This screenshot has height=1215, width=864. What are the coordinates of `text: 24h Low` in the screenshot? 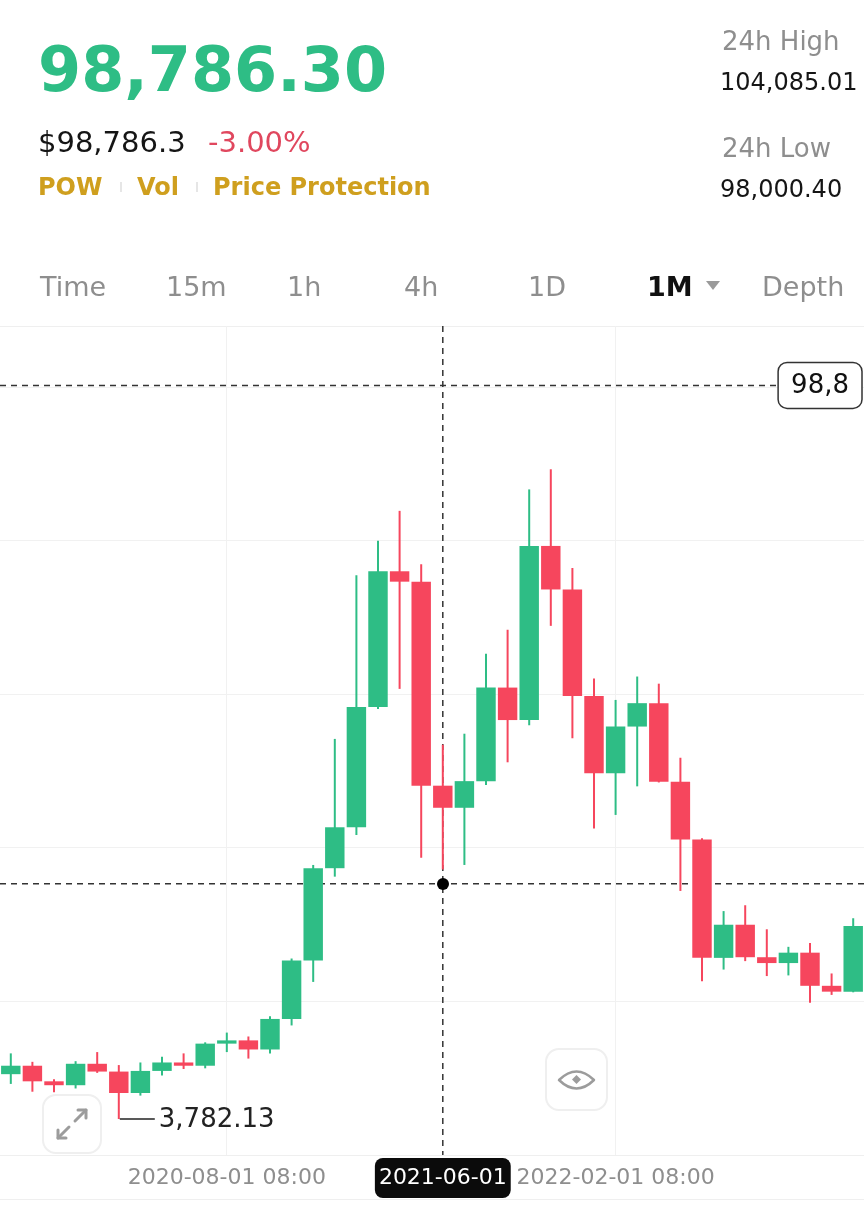 It's located at (777, 147).